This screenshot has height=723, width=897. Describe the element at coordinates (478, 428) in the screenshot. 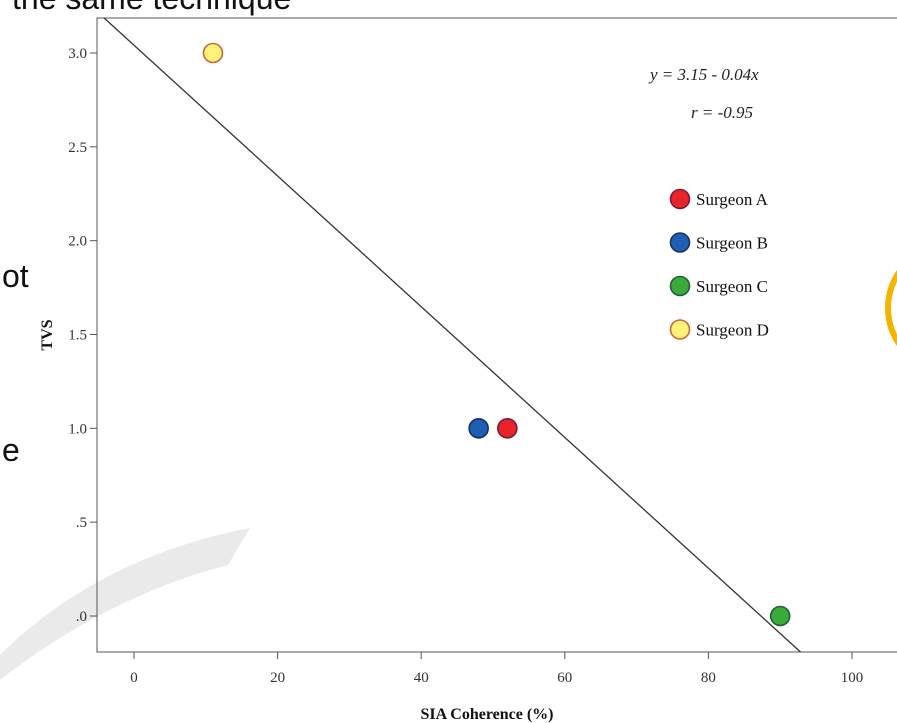

I see `data-point-surgeon-b` at that location.